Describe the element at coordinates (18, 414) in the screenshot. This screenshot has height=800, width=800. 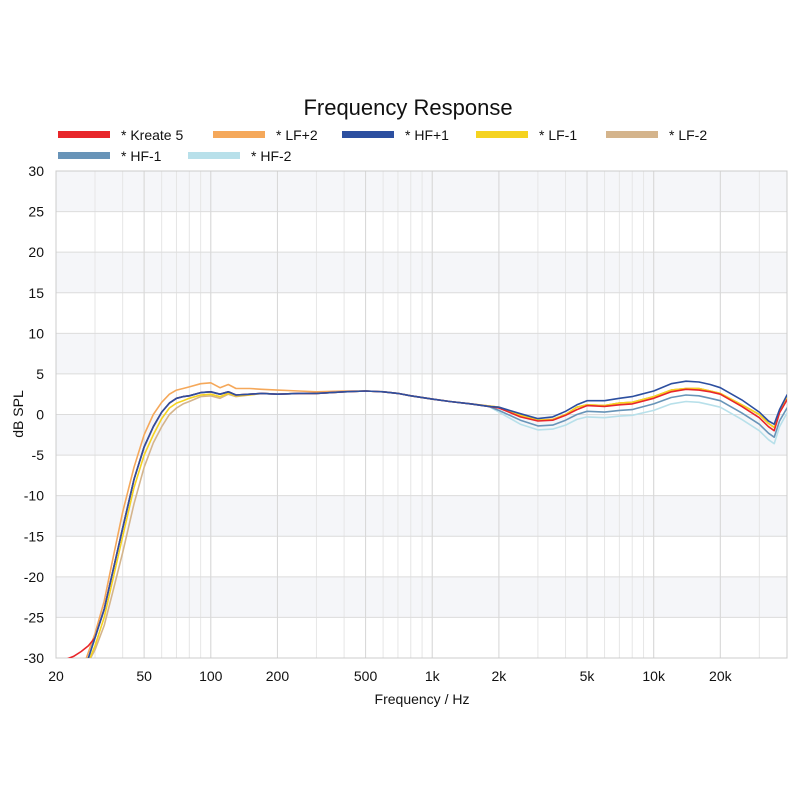
I see `y-axis-label: dB SPL` at that location.